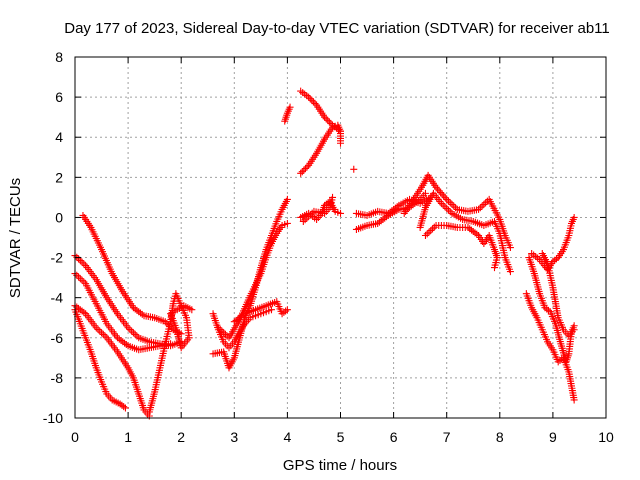  I want to click on y-tick-label: -8, so click(57, 378).